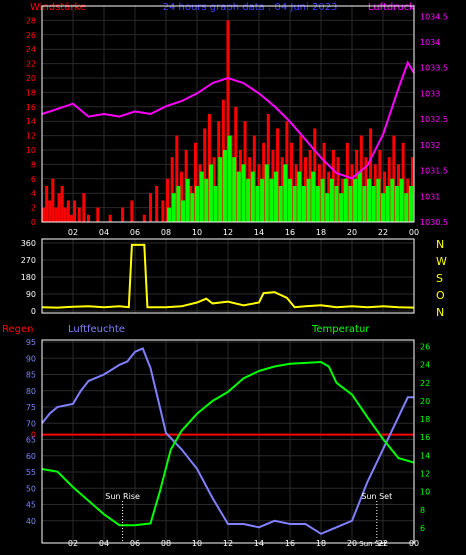 The height and width of the screenshot is (555, 466). Describe the element at coordinates (425, 492) in the screenshot. I see `temperature-tick-label: 10` at that location.